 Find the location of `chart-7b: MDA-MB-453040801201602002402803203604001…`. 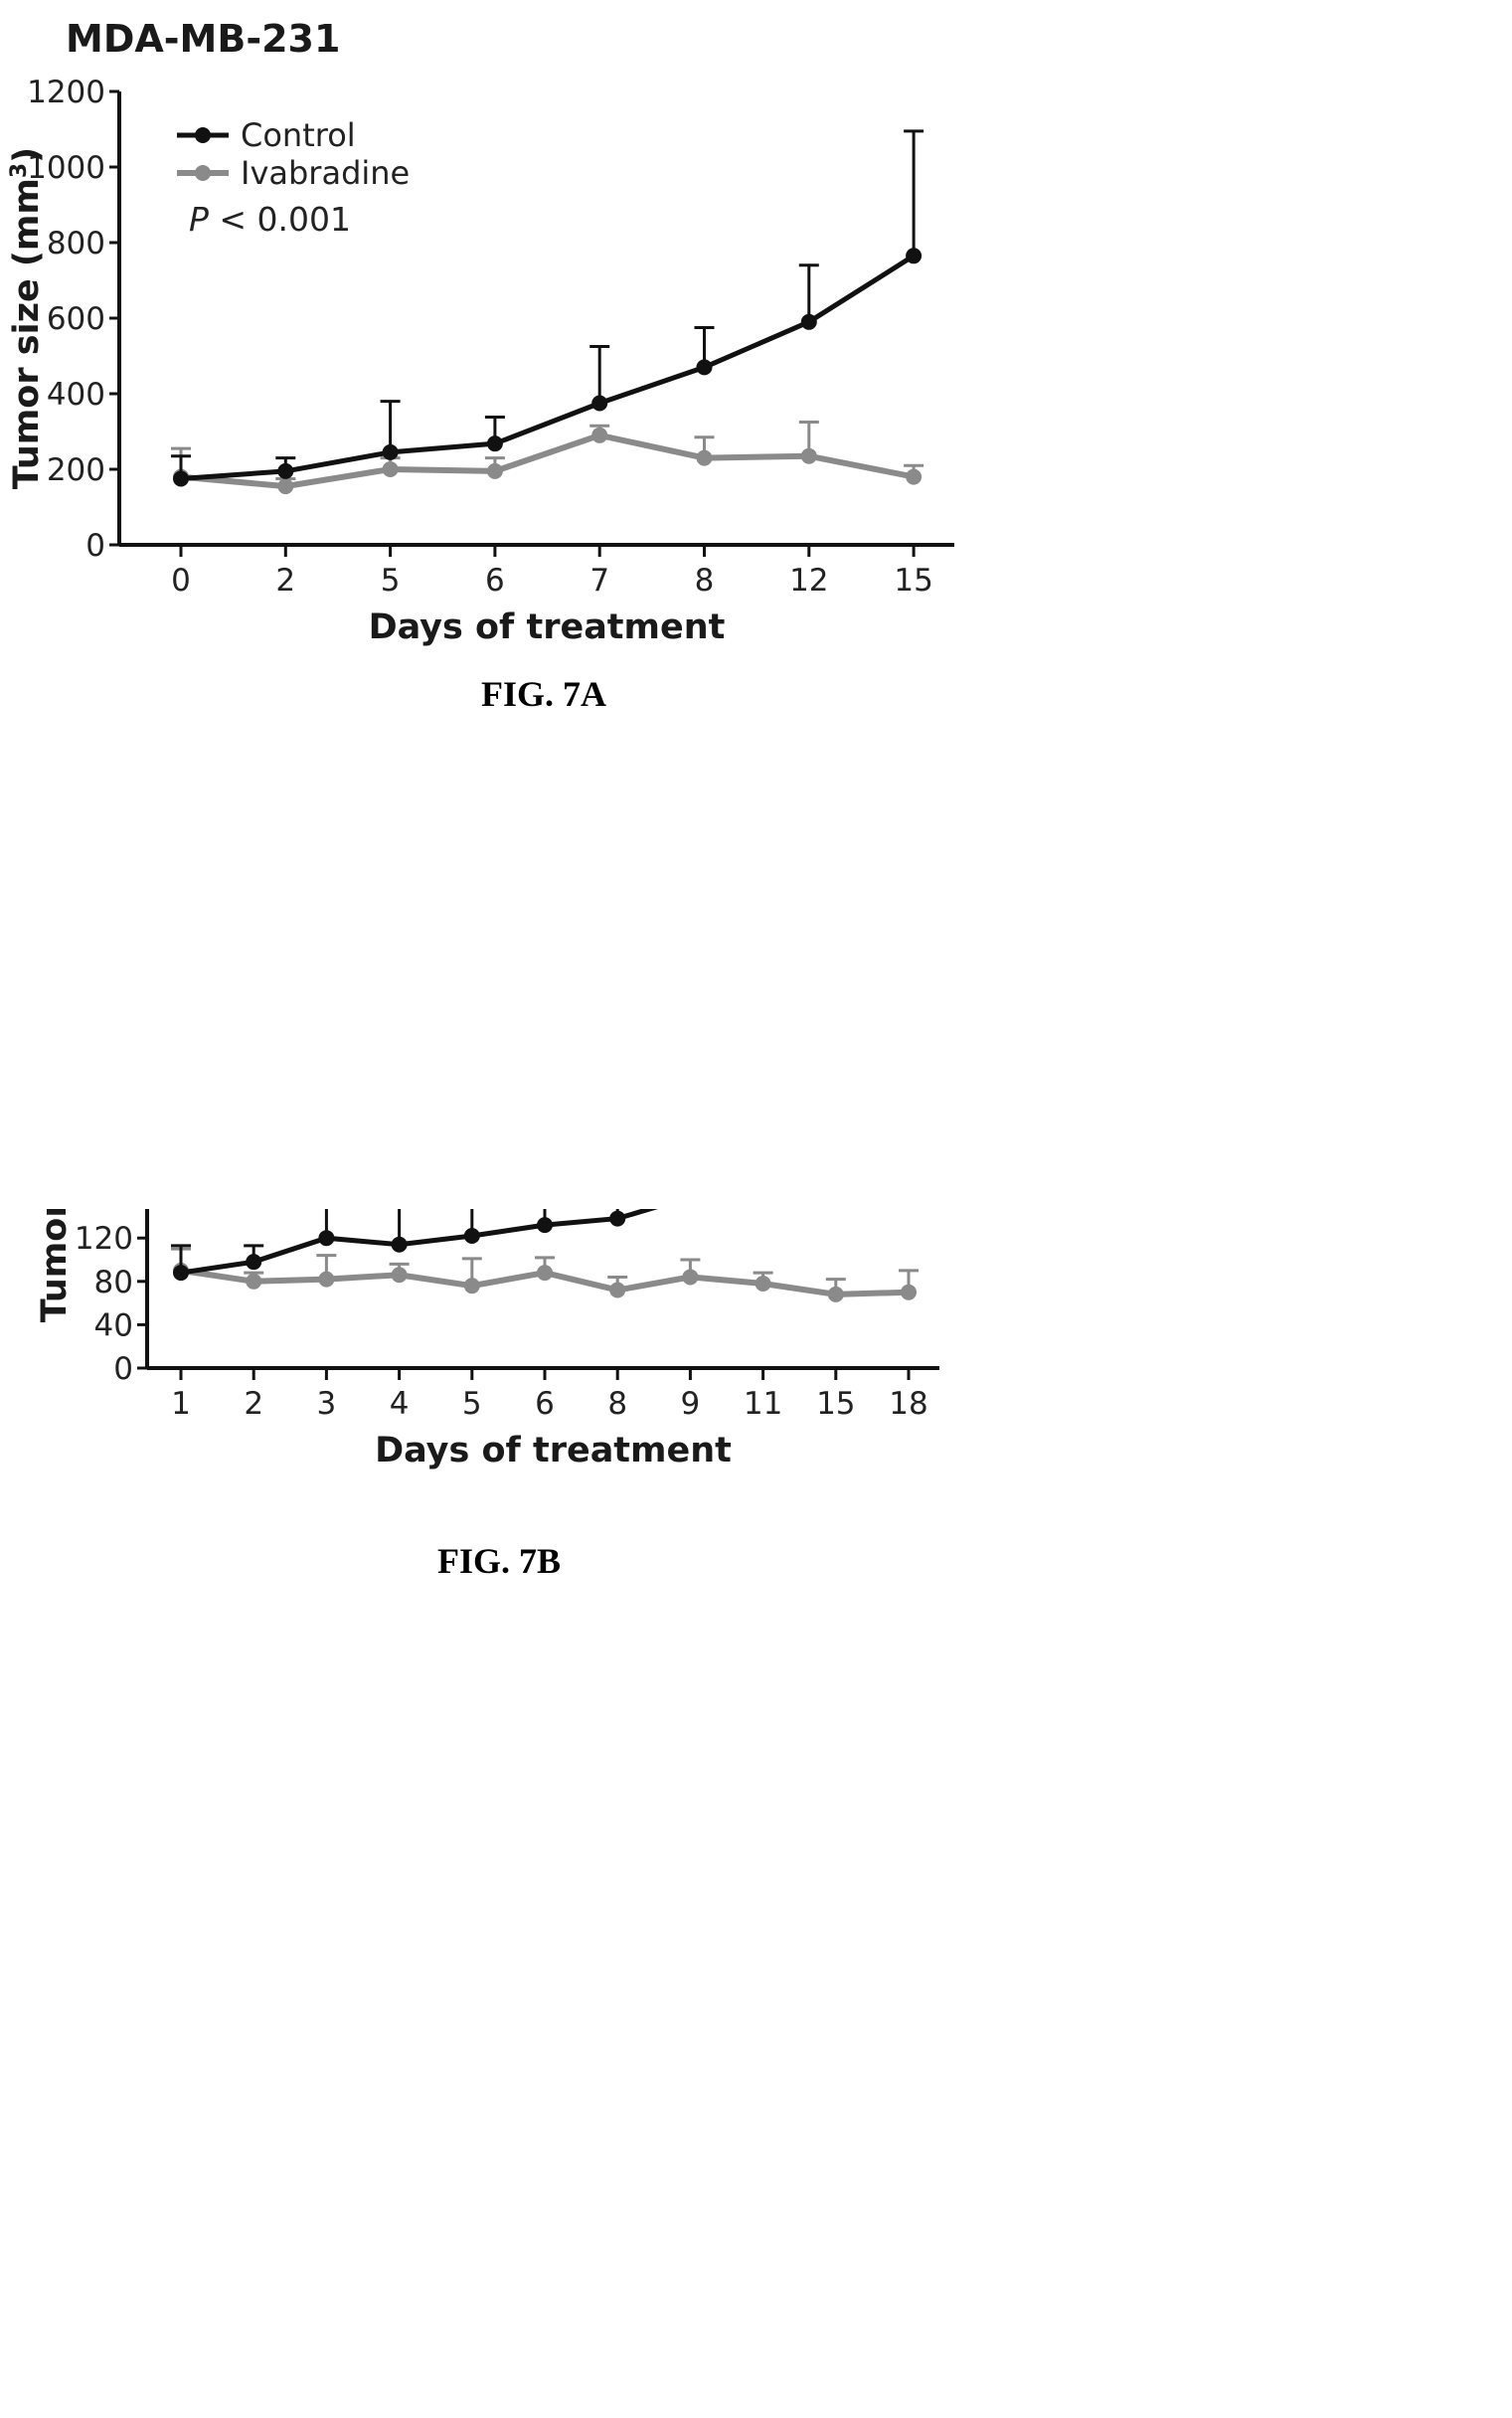

chart-7b: MDA-MB-453040801201602002402803203604001… is located at coordinates (487, 1395).